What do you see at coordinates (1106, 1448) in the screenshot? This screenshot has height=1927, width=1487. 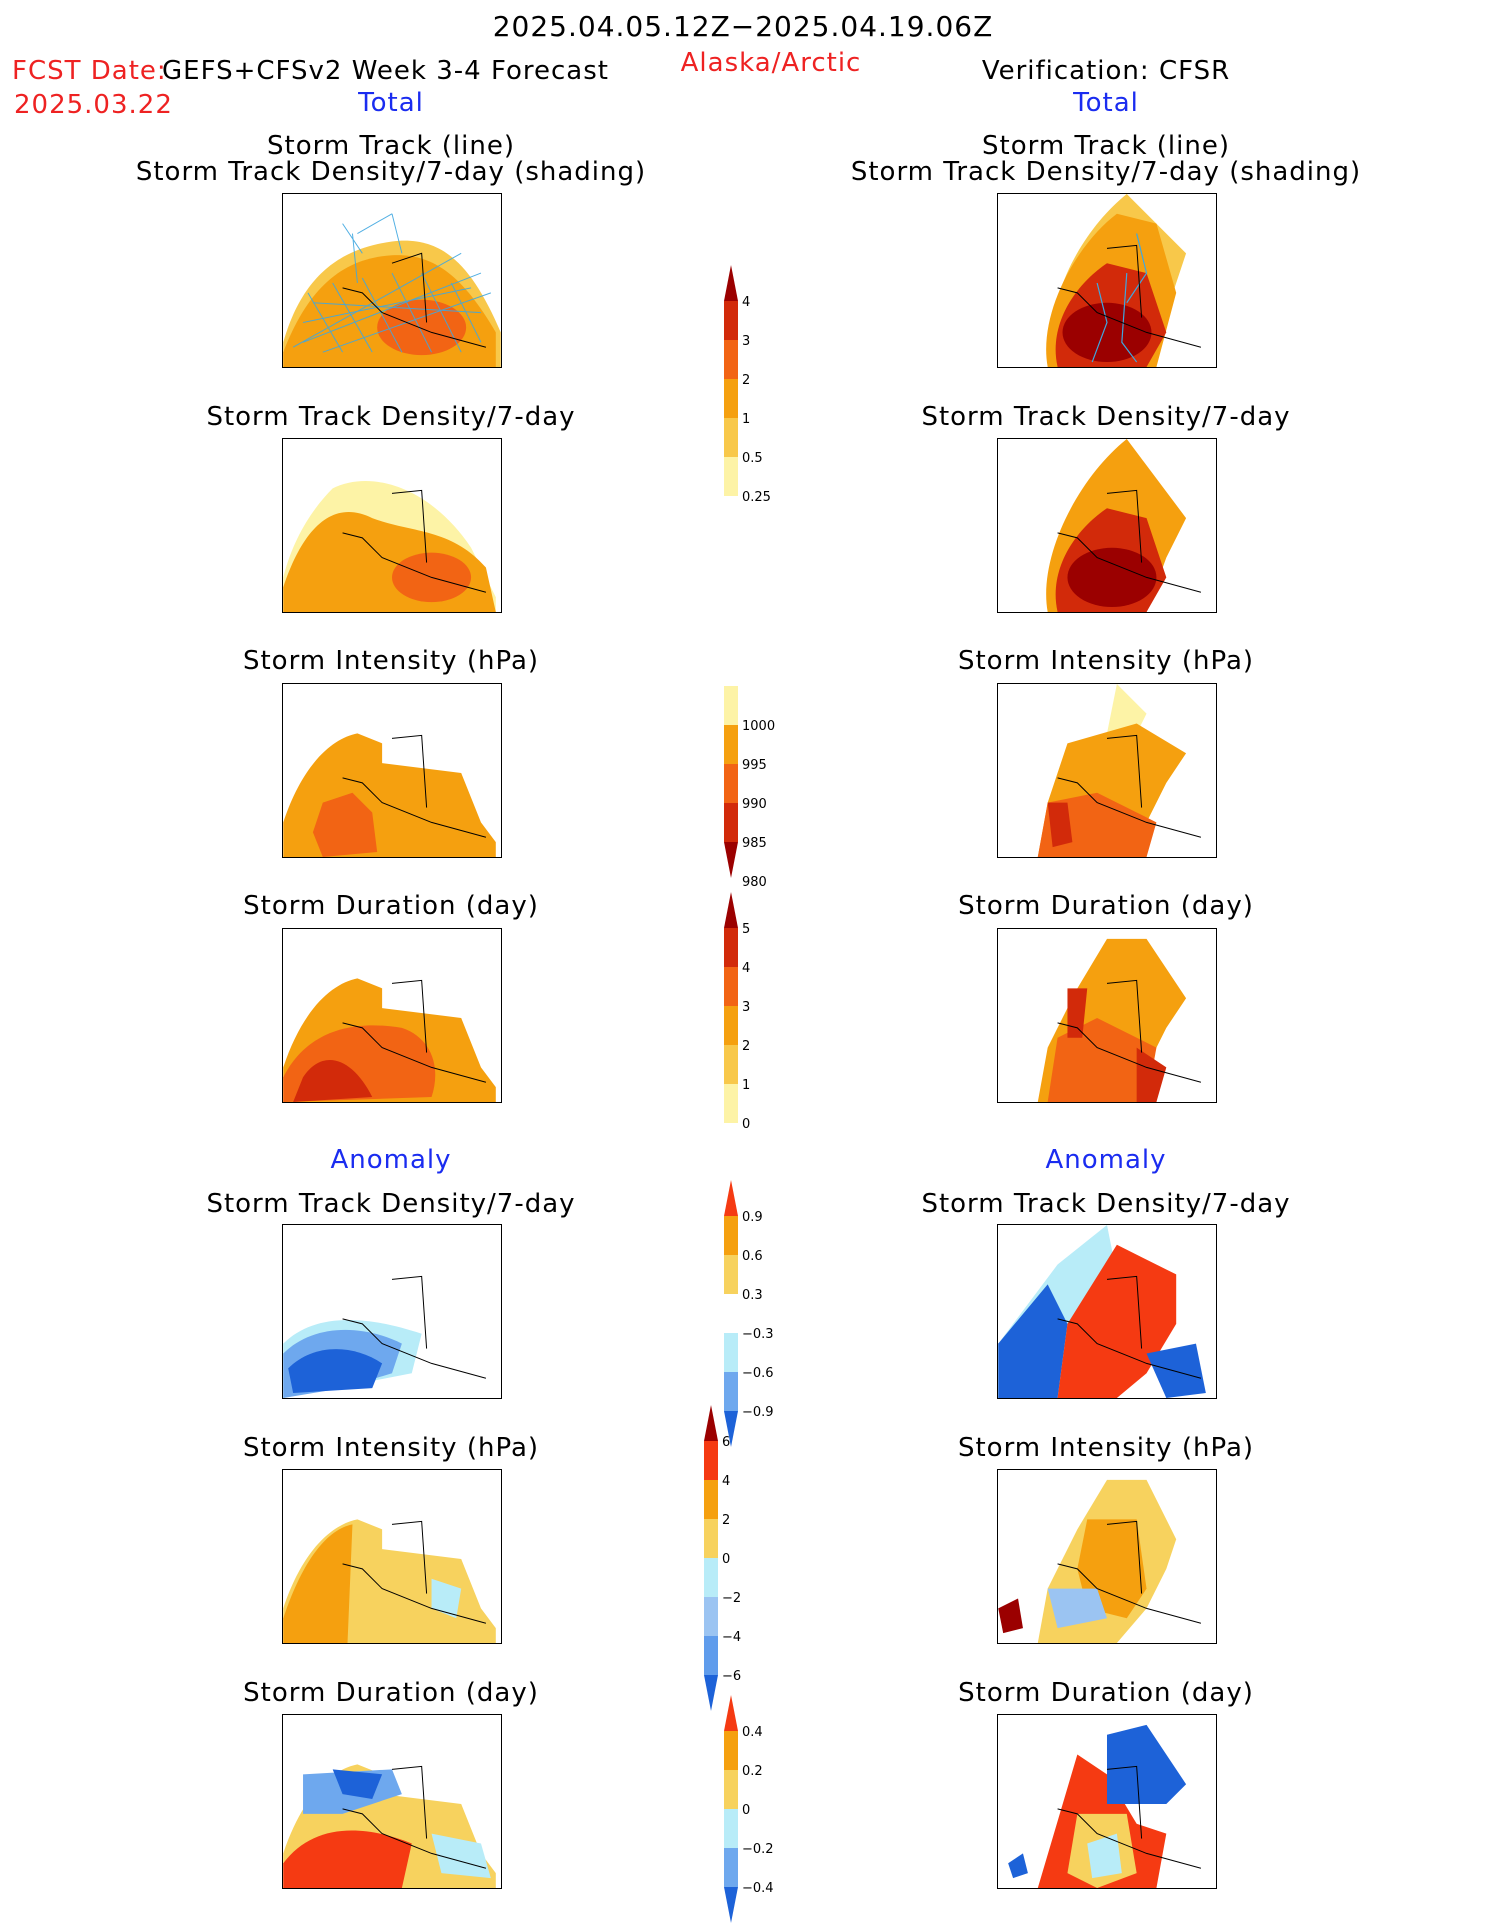 I see `title-r-anom-intensity: Storm Intensity (hPa)` at bounding box center [1106, 1448].